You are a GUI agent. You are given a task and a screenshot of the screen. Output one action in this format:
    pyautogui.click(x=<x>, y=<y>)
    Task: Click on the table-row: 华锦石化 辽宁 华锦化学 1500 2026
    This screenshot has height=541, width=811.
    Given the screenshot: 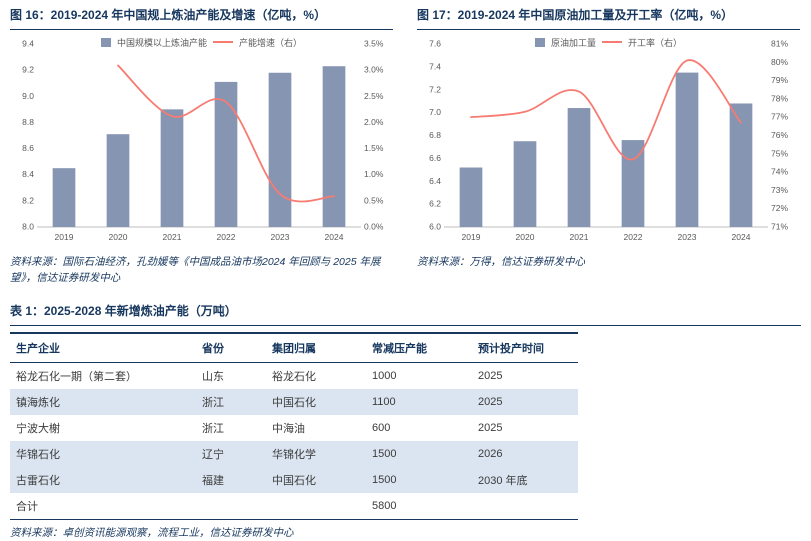 What is the action you would take?
    pyautogui.click(x=294, y=453)
    